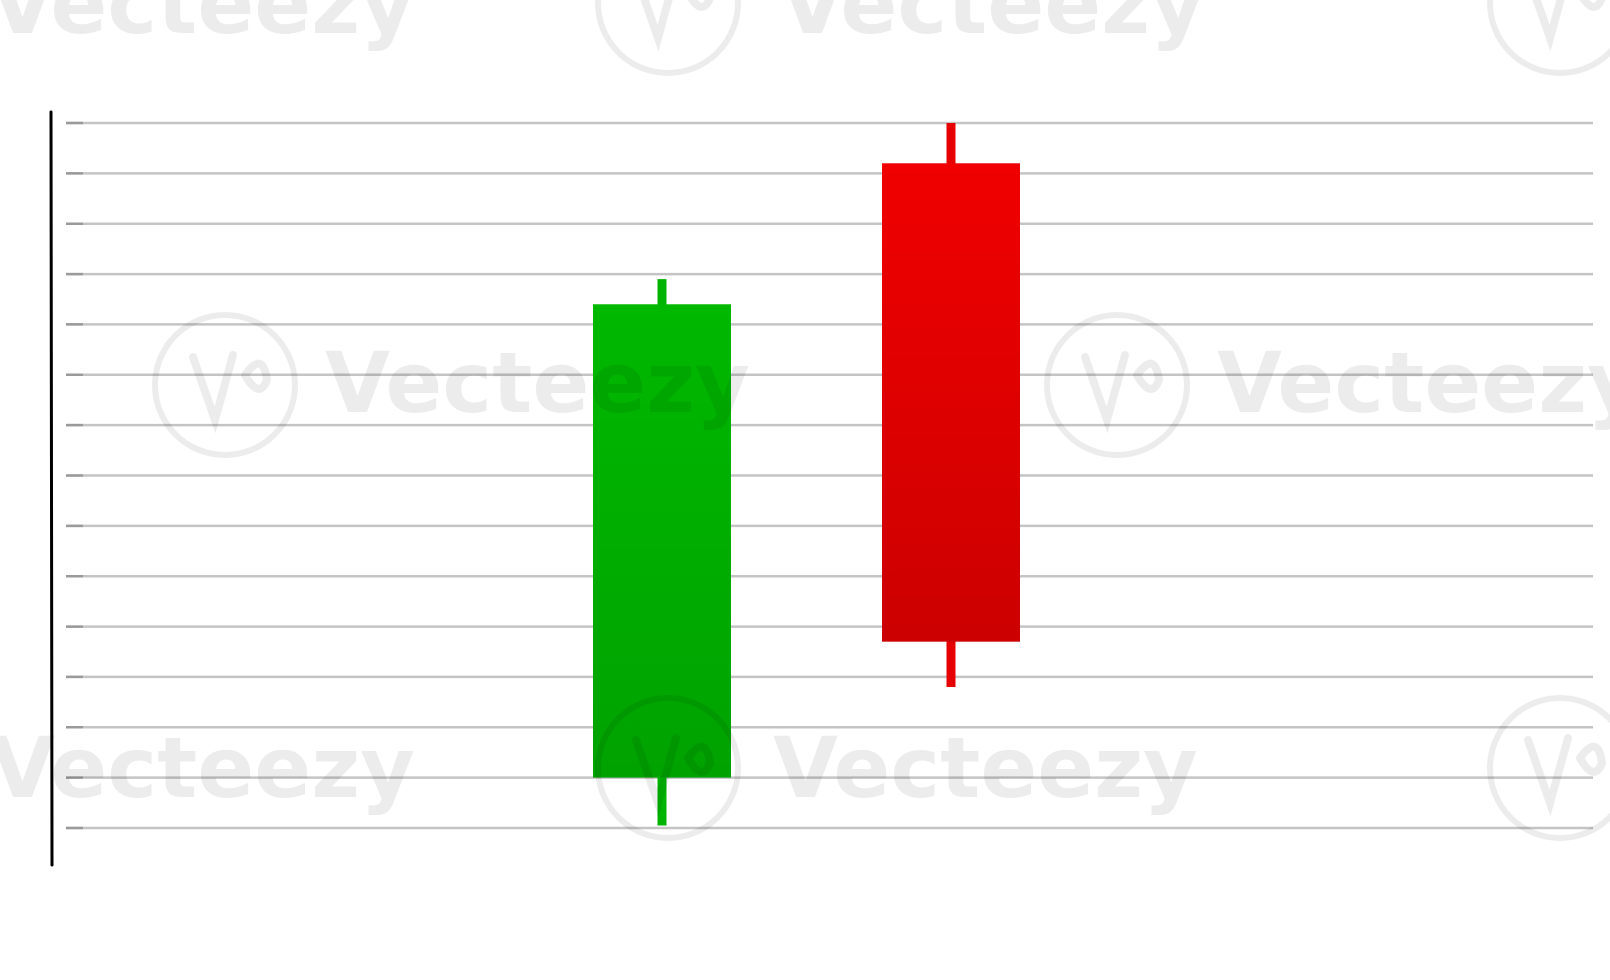 This screenshot has width=1610, height=980. I want to click on candle-bearish, so click(951, 405).